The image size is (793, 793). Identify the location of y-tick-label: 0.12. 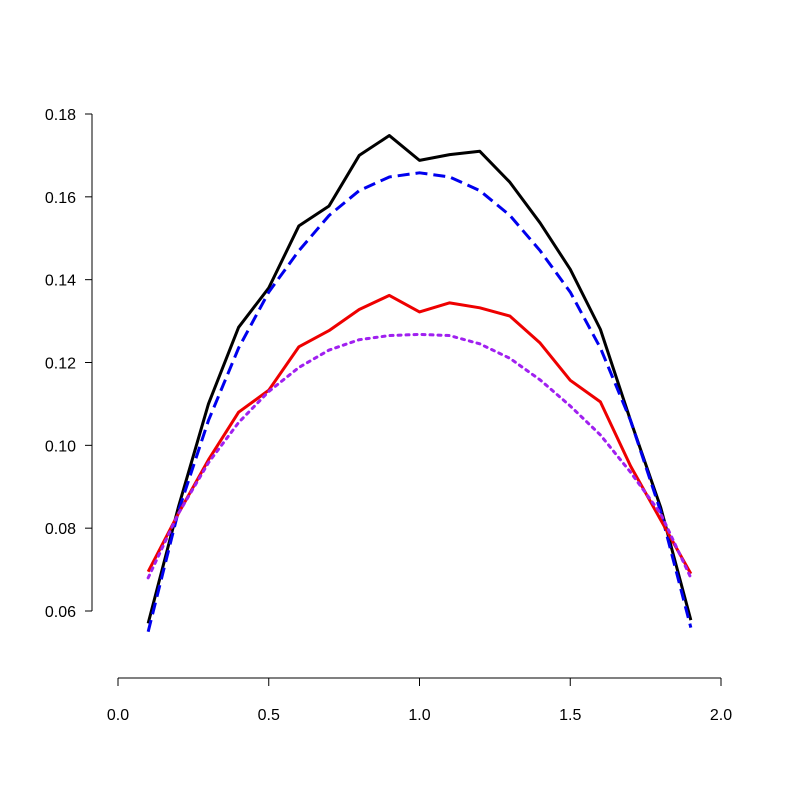
(60, 364).